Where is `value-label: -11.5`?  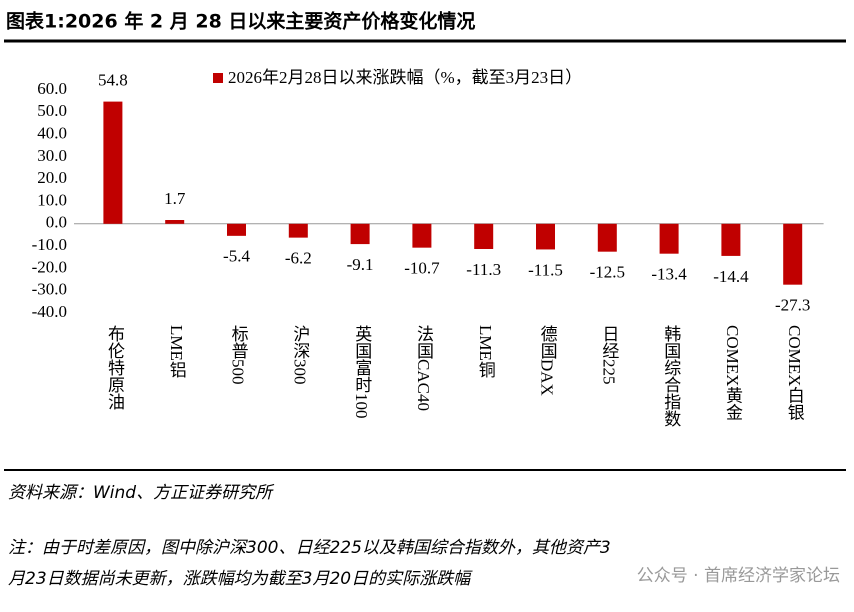 value-label: -11.5 is located at coordinates (545, 269).